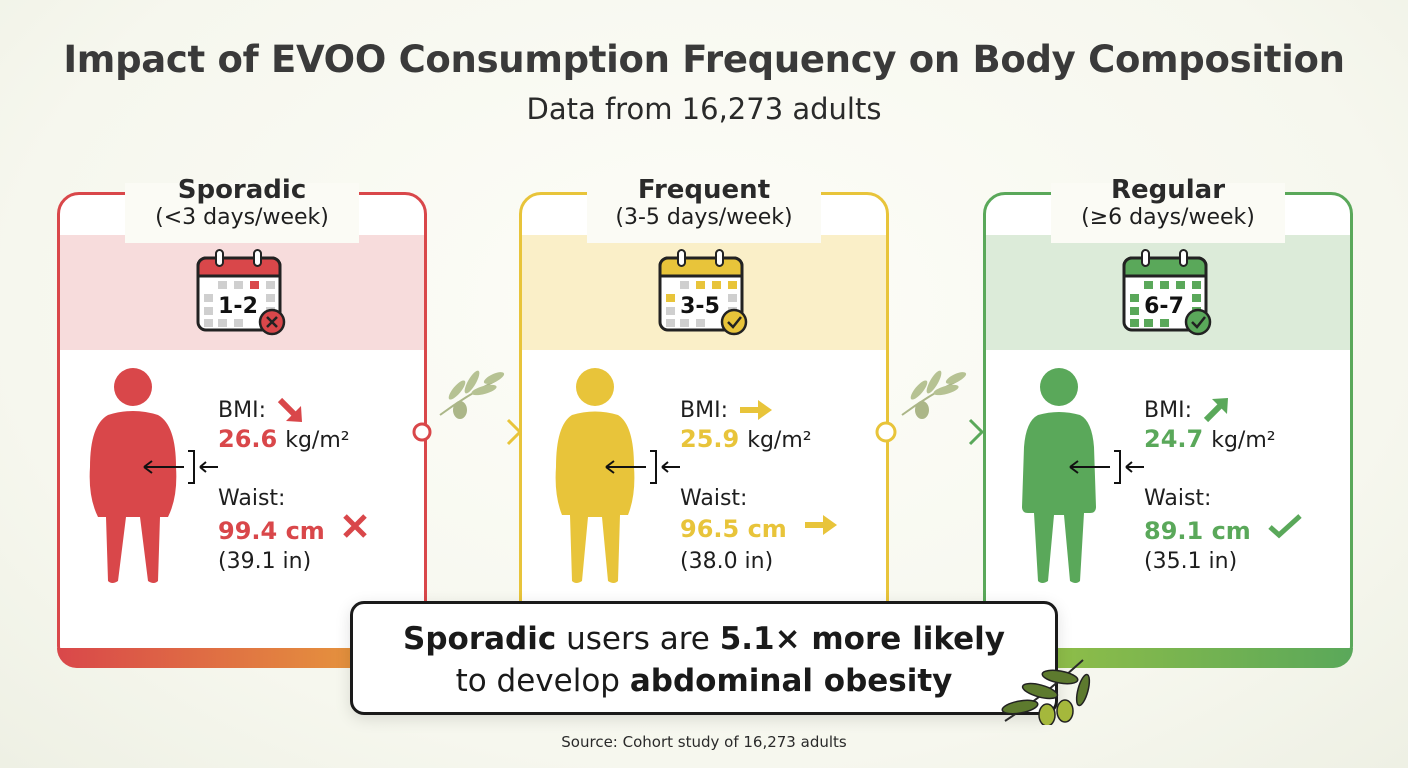 The height and width of the screenshot is (768, 1408). I want to click on waist-inches: (35.1 in), so click(1191, 561).